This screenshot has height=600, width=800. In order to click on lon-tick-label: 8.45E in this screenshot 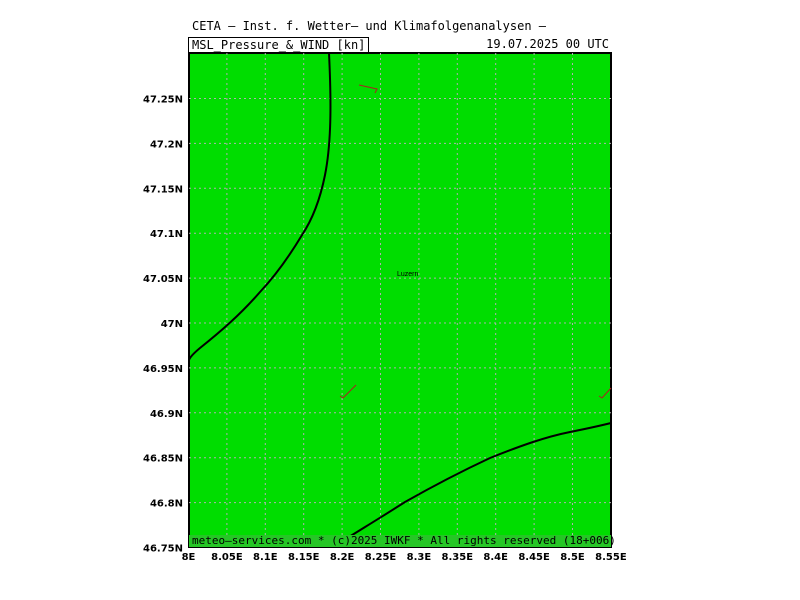, I will do `click(534, 557)`.